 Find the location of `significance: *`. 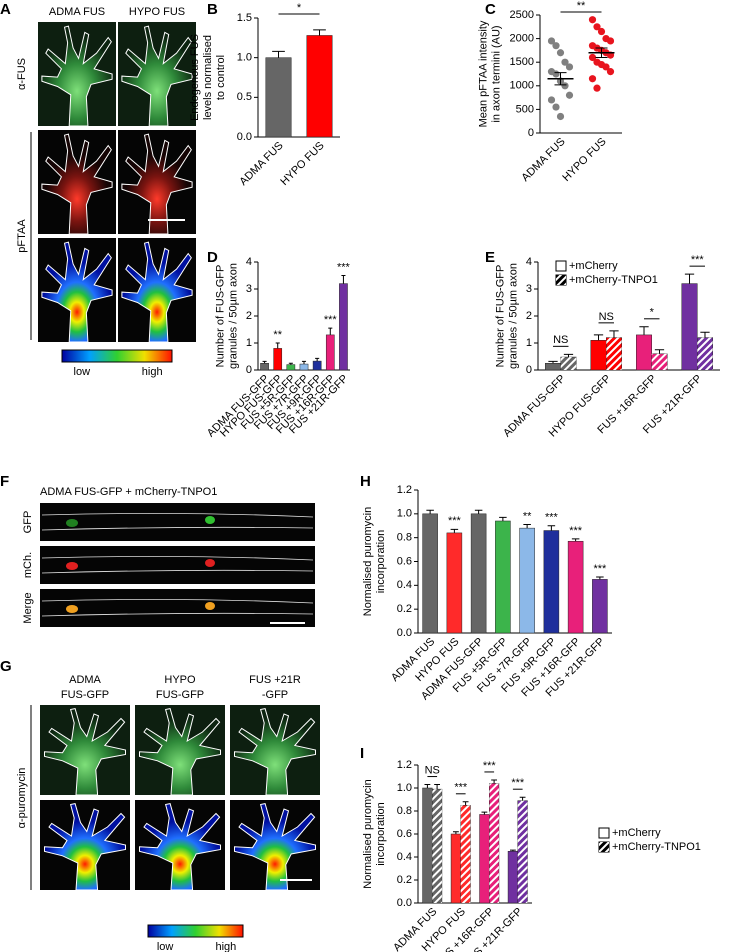

significance: * is located at coordinates (299, 8).